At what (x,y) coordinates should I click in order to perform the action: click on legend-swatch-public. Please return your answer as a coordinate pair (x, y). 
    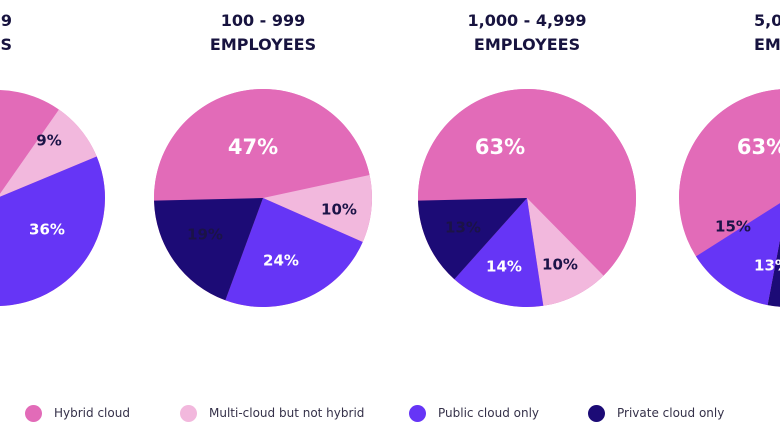
    Looking at the image, I should click on (417, 413).